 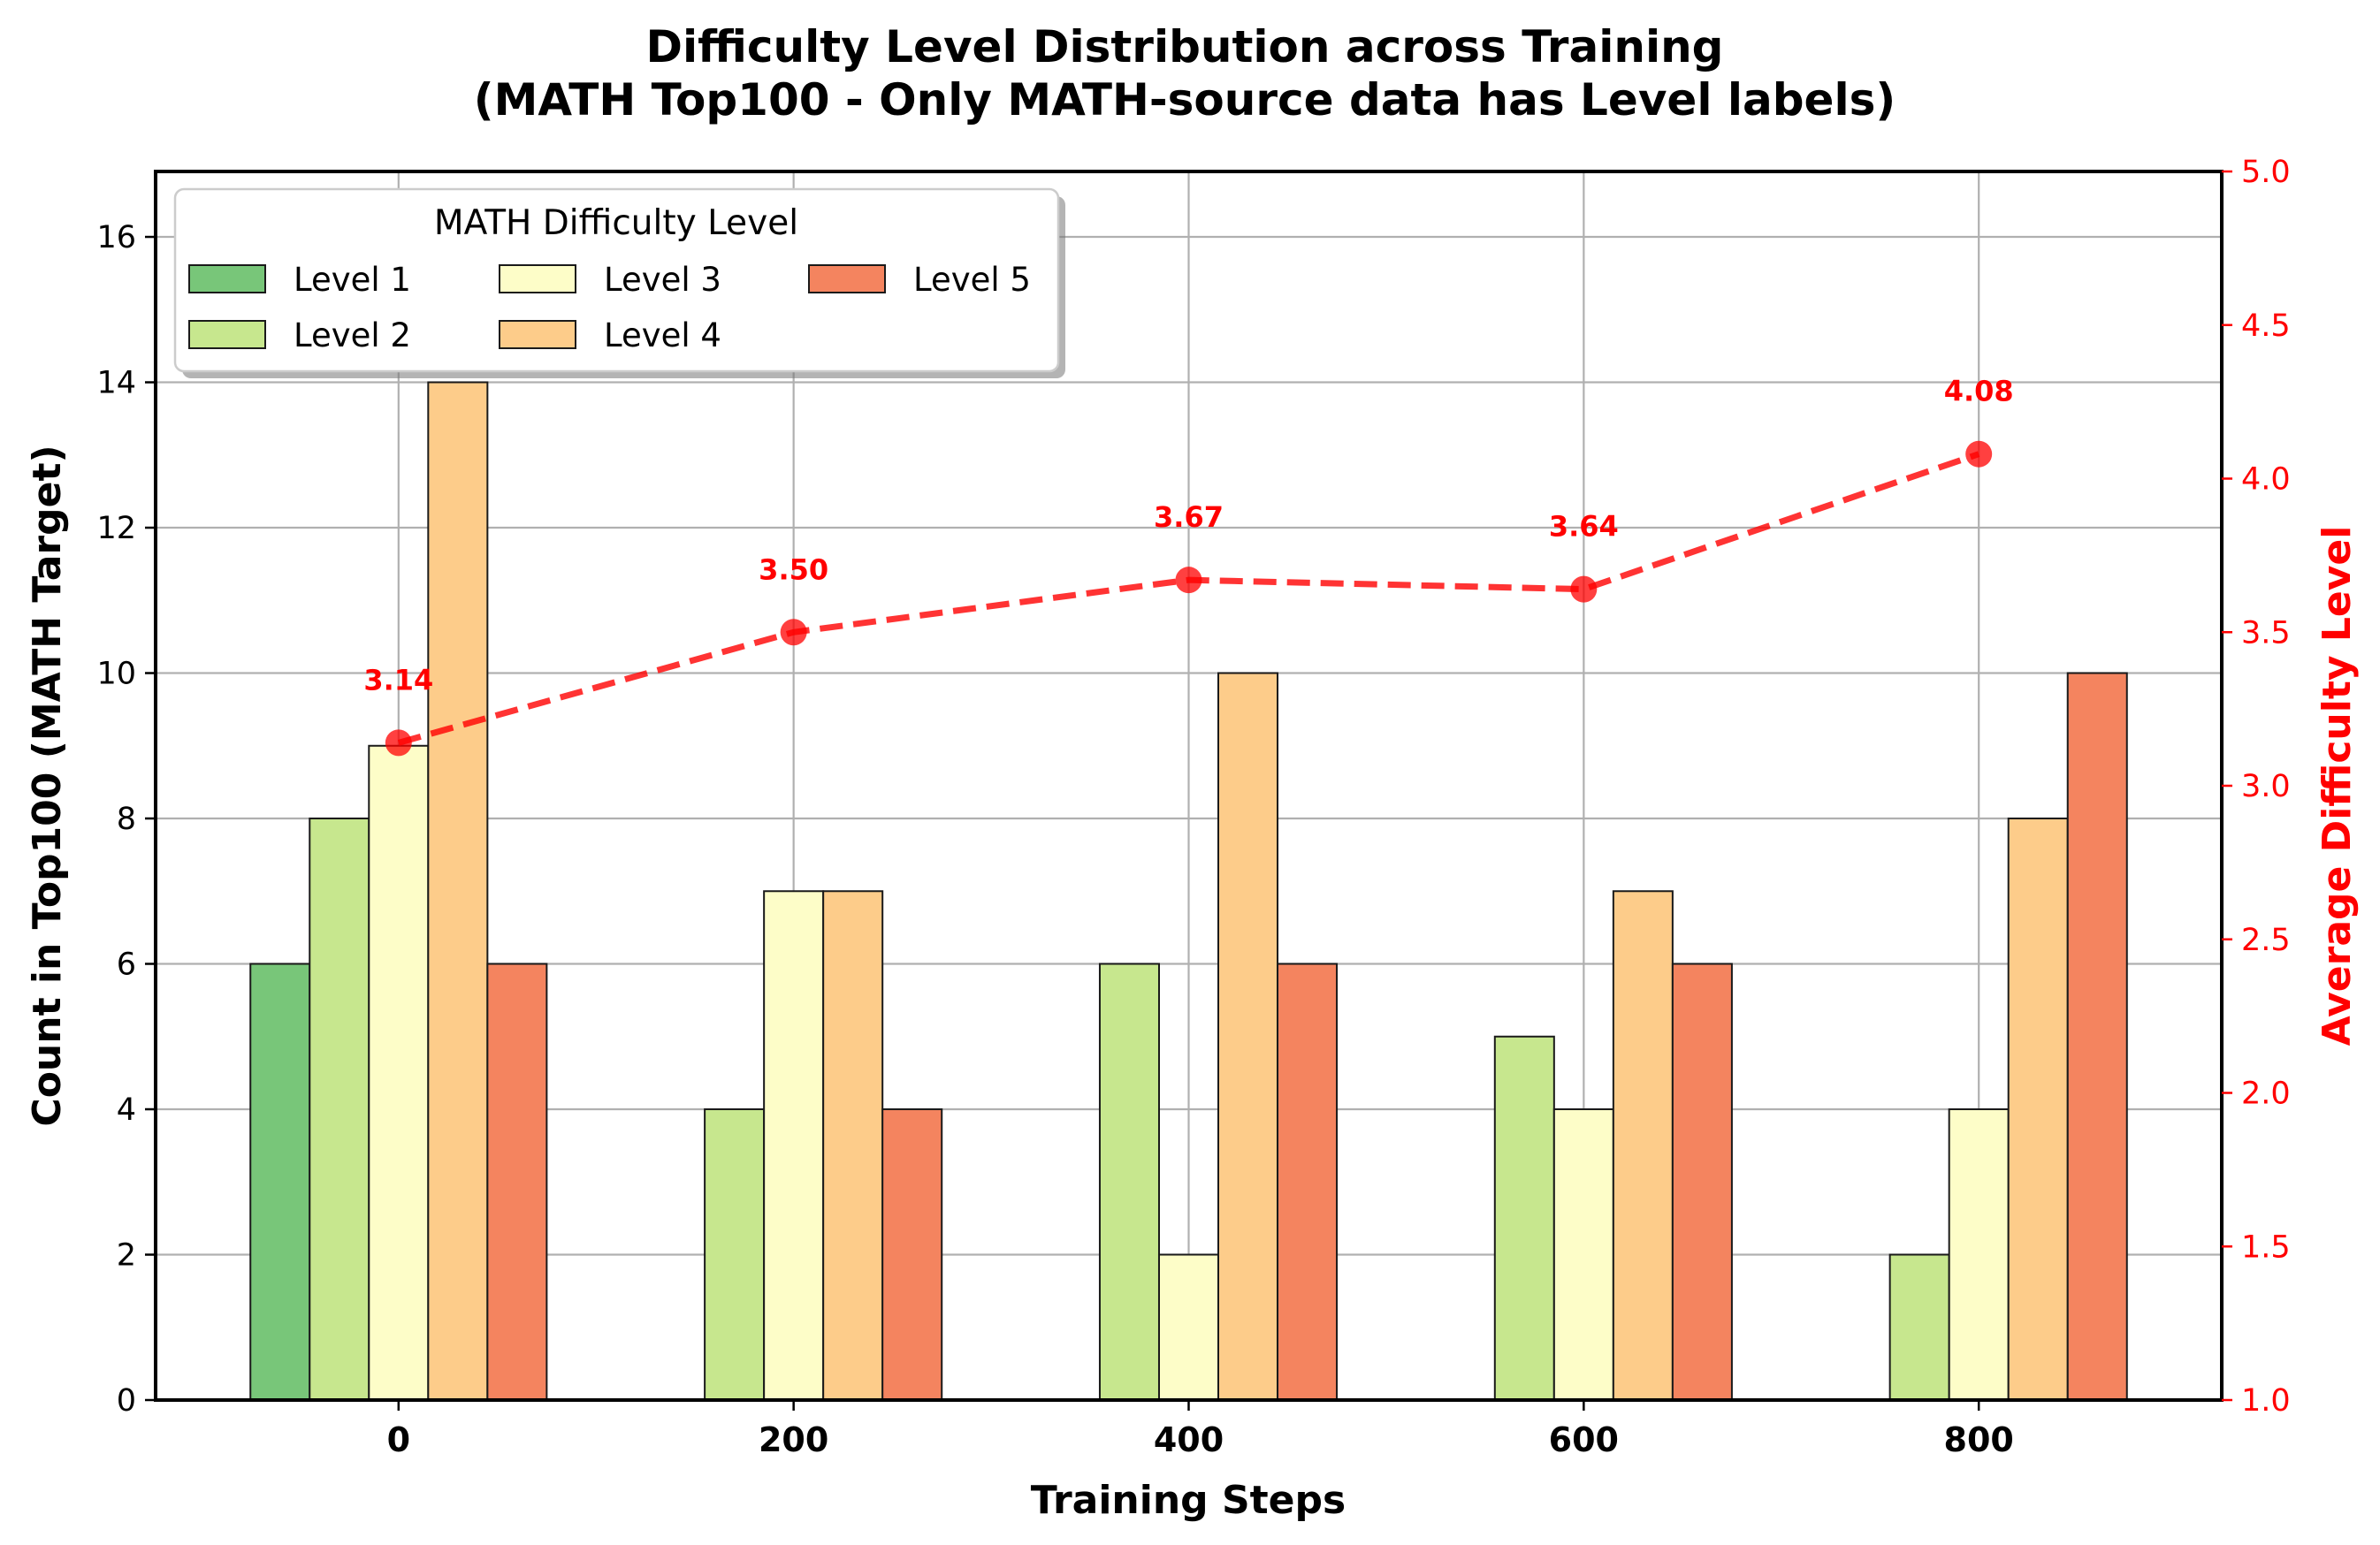 What do you see at coordinates (1584, 527) in the screenshot?
I see `avg-data-label: 3.64` at bounding box center [1584, 527].